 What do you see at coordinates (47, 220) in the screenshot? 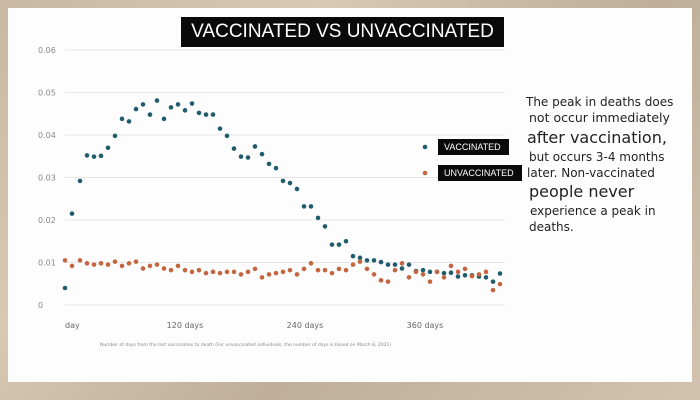
I see `y-tick-label: 0.02` at bounding box center [47, 220].